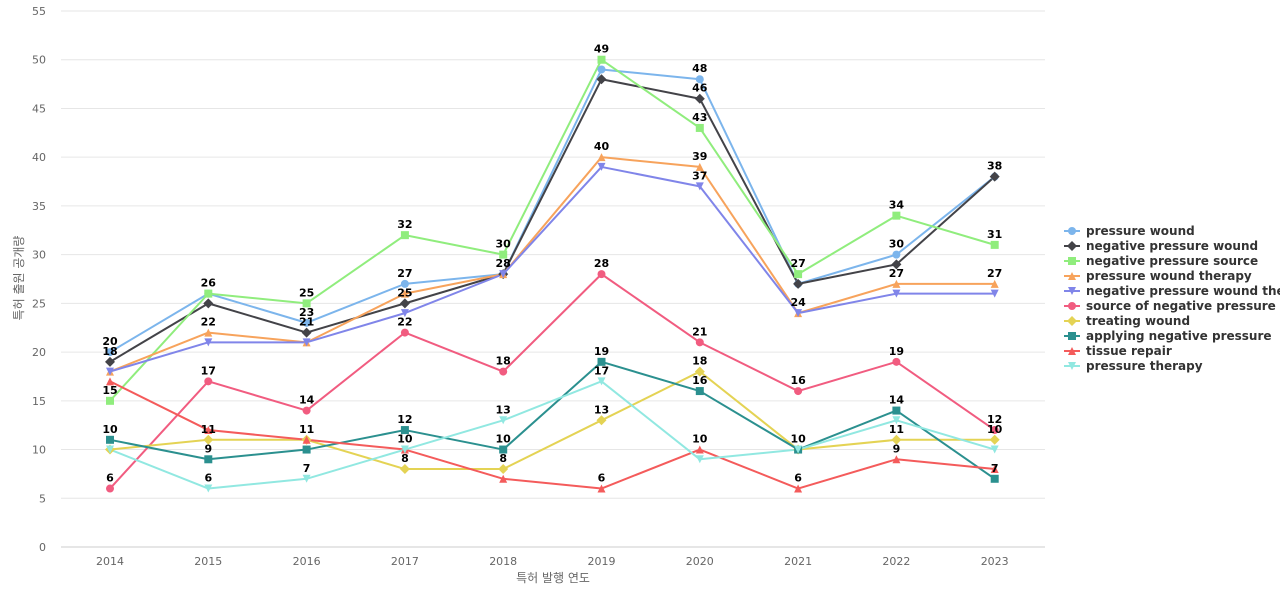  What do you see at coordinates (601, 49) in the screenshot?
I see `data-label: 49` at bounding box center [601, 49].